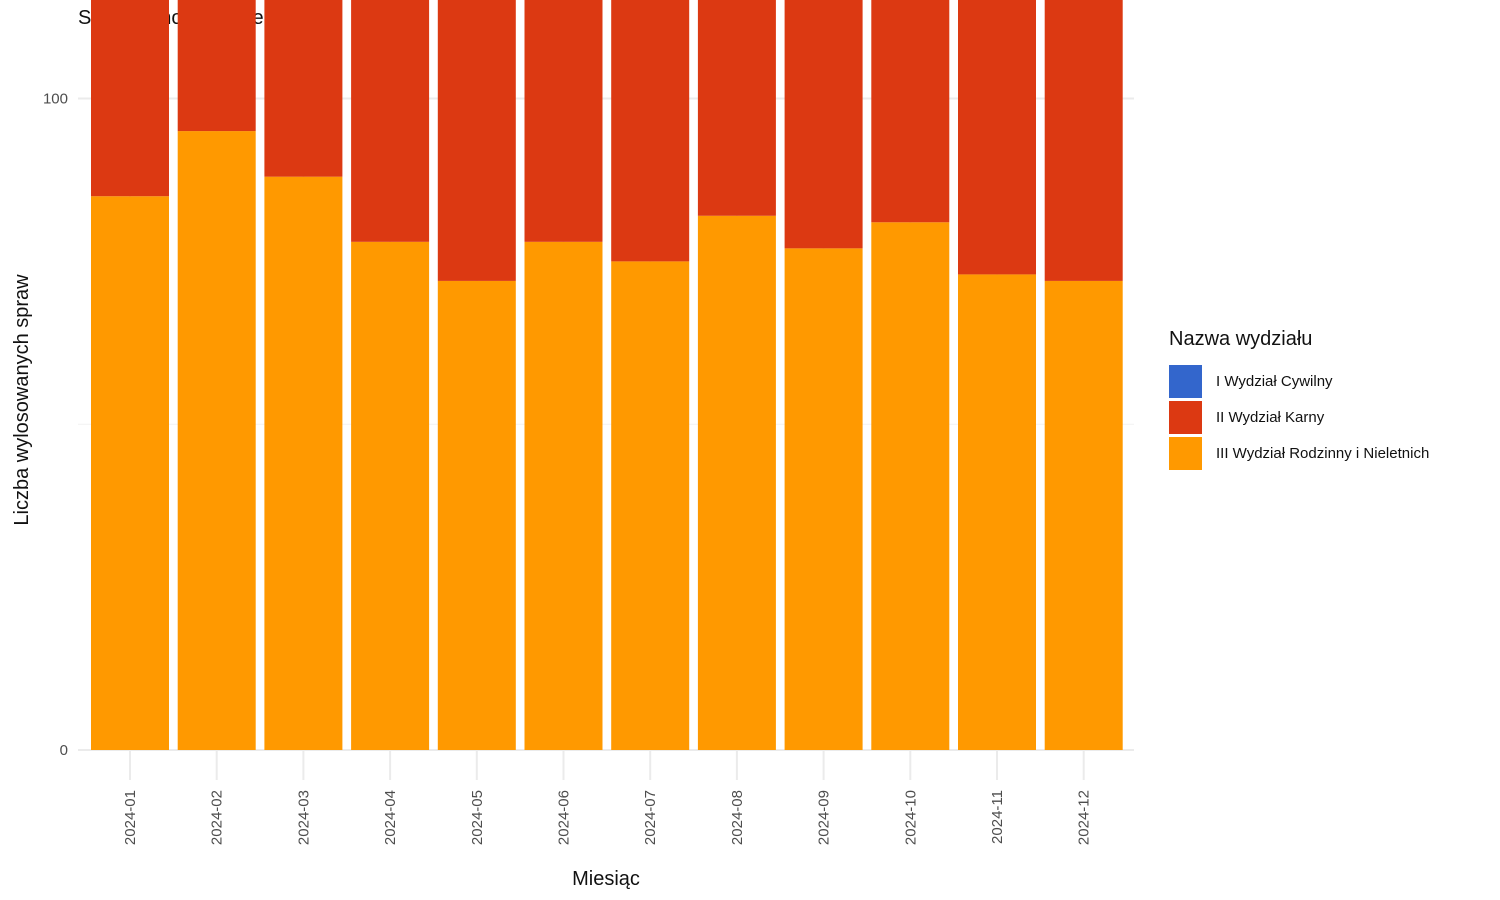 This screenshot has width=1500, height=900. Describe the element at coordinates (1270, 417) in the screenshot. I see `legend-label: II Wydział Karny` at that location.